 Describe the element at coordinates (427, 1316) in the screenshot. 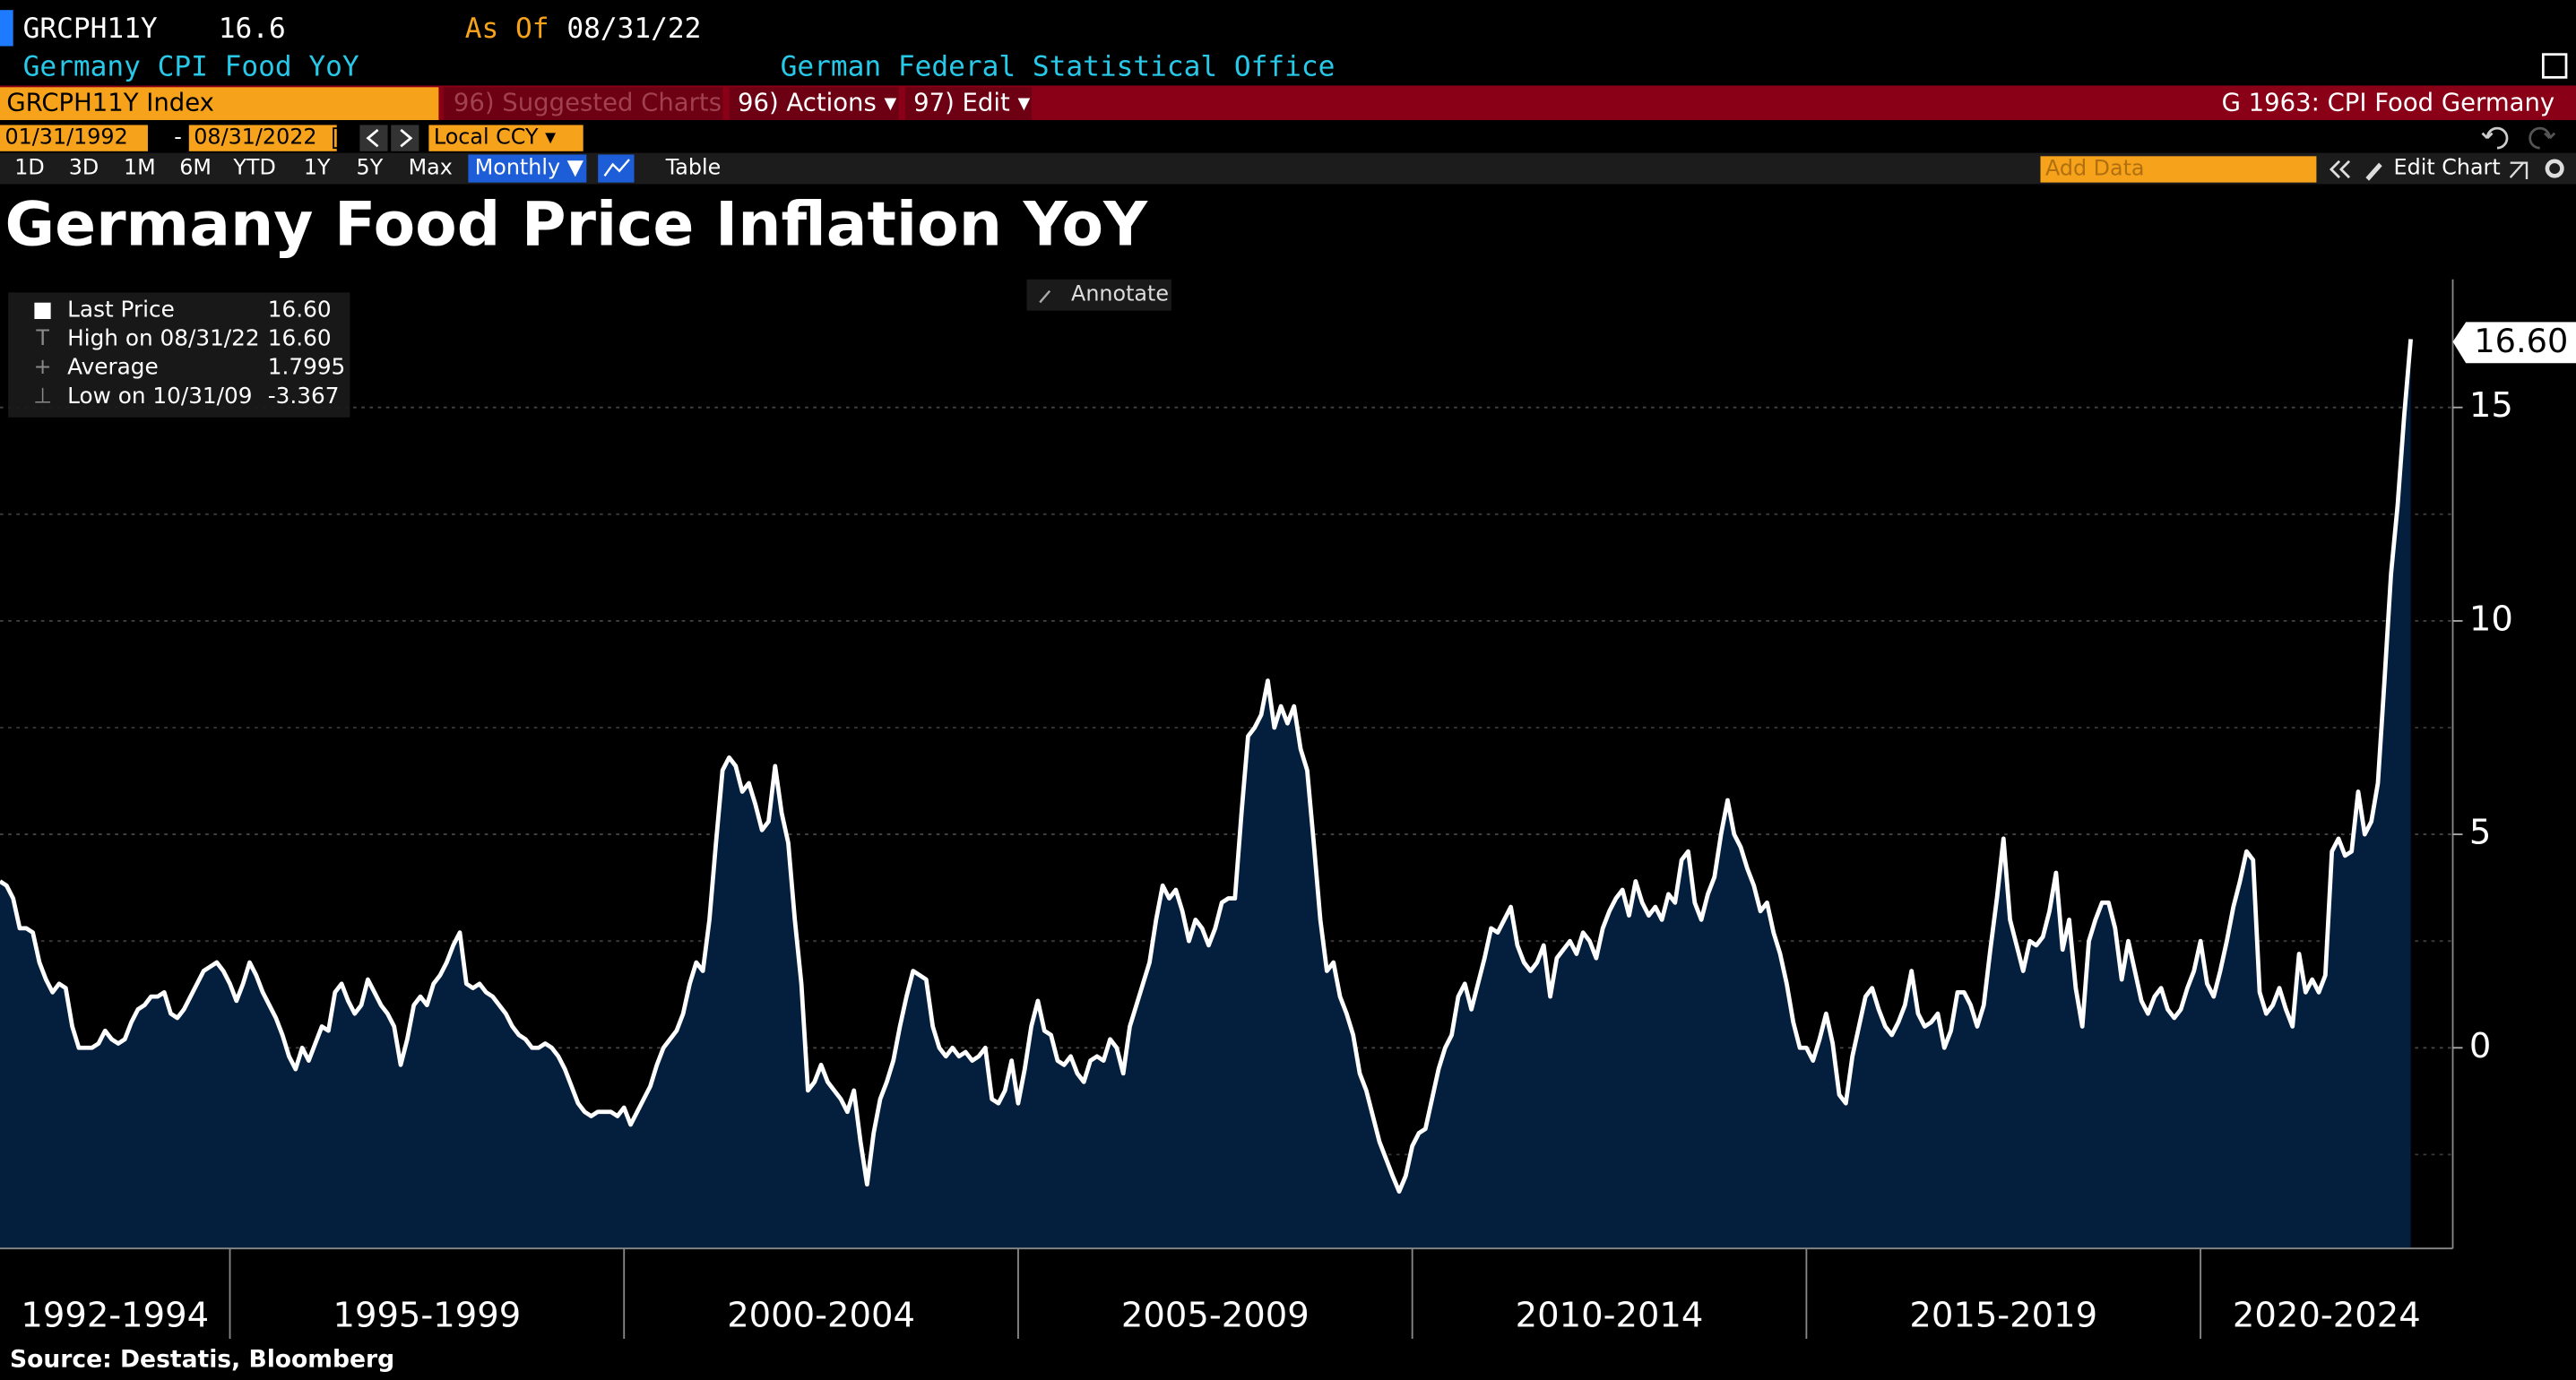

I see `x-tick-label: 1995-1999` at that location.